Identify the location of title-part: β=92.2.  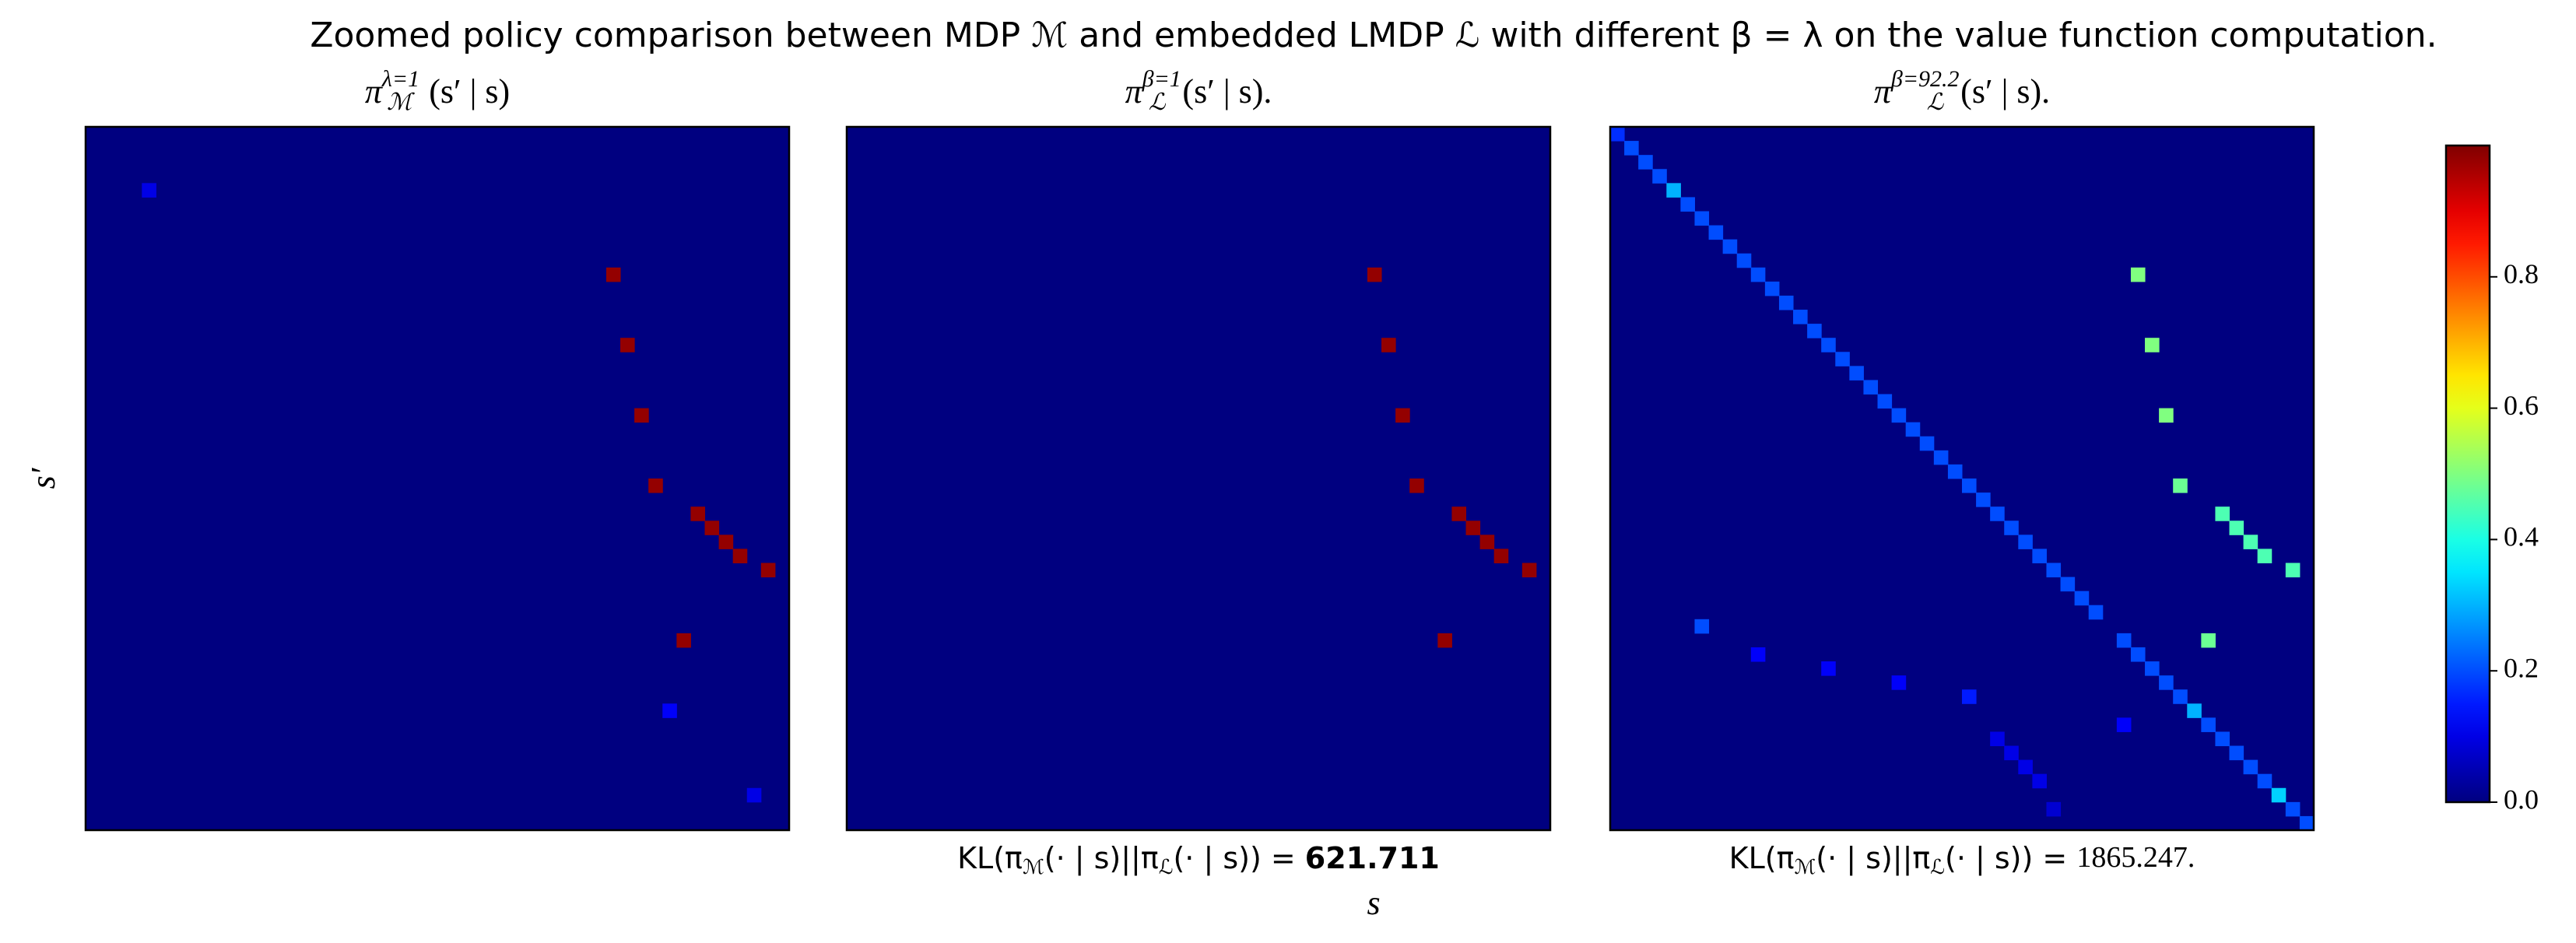
(1925, 79).